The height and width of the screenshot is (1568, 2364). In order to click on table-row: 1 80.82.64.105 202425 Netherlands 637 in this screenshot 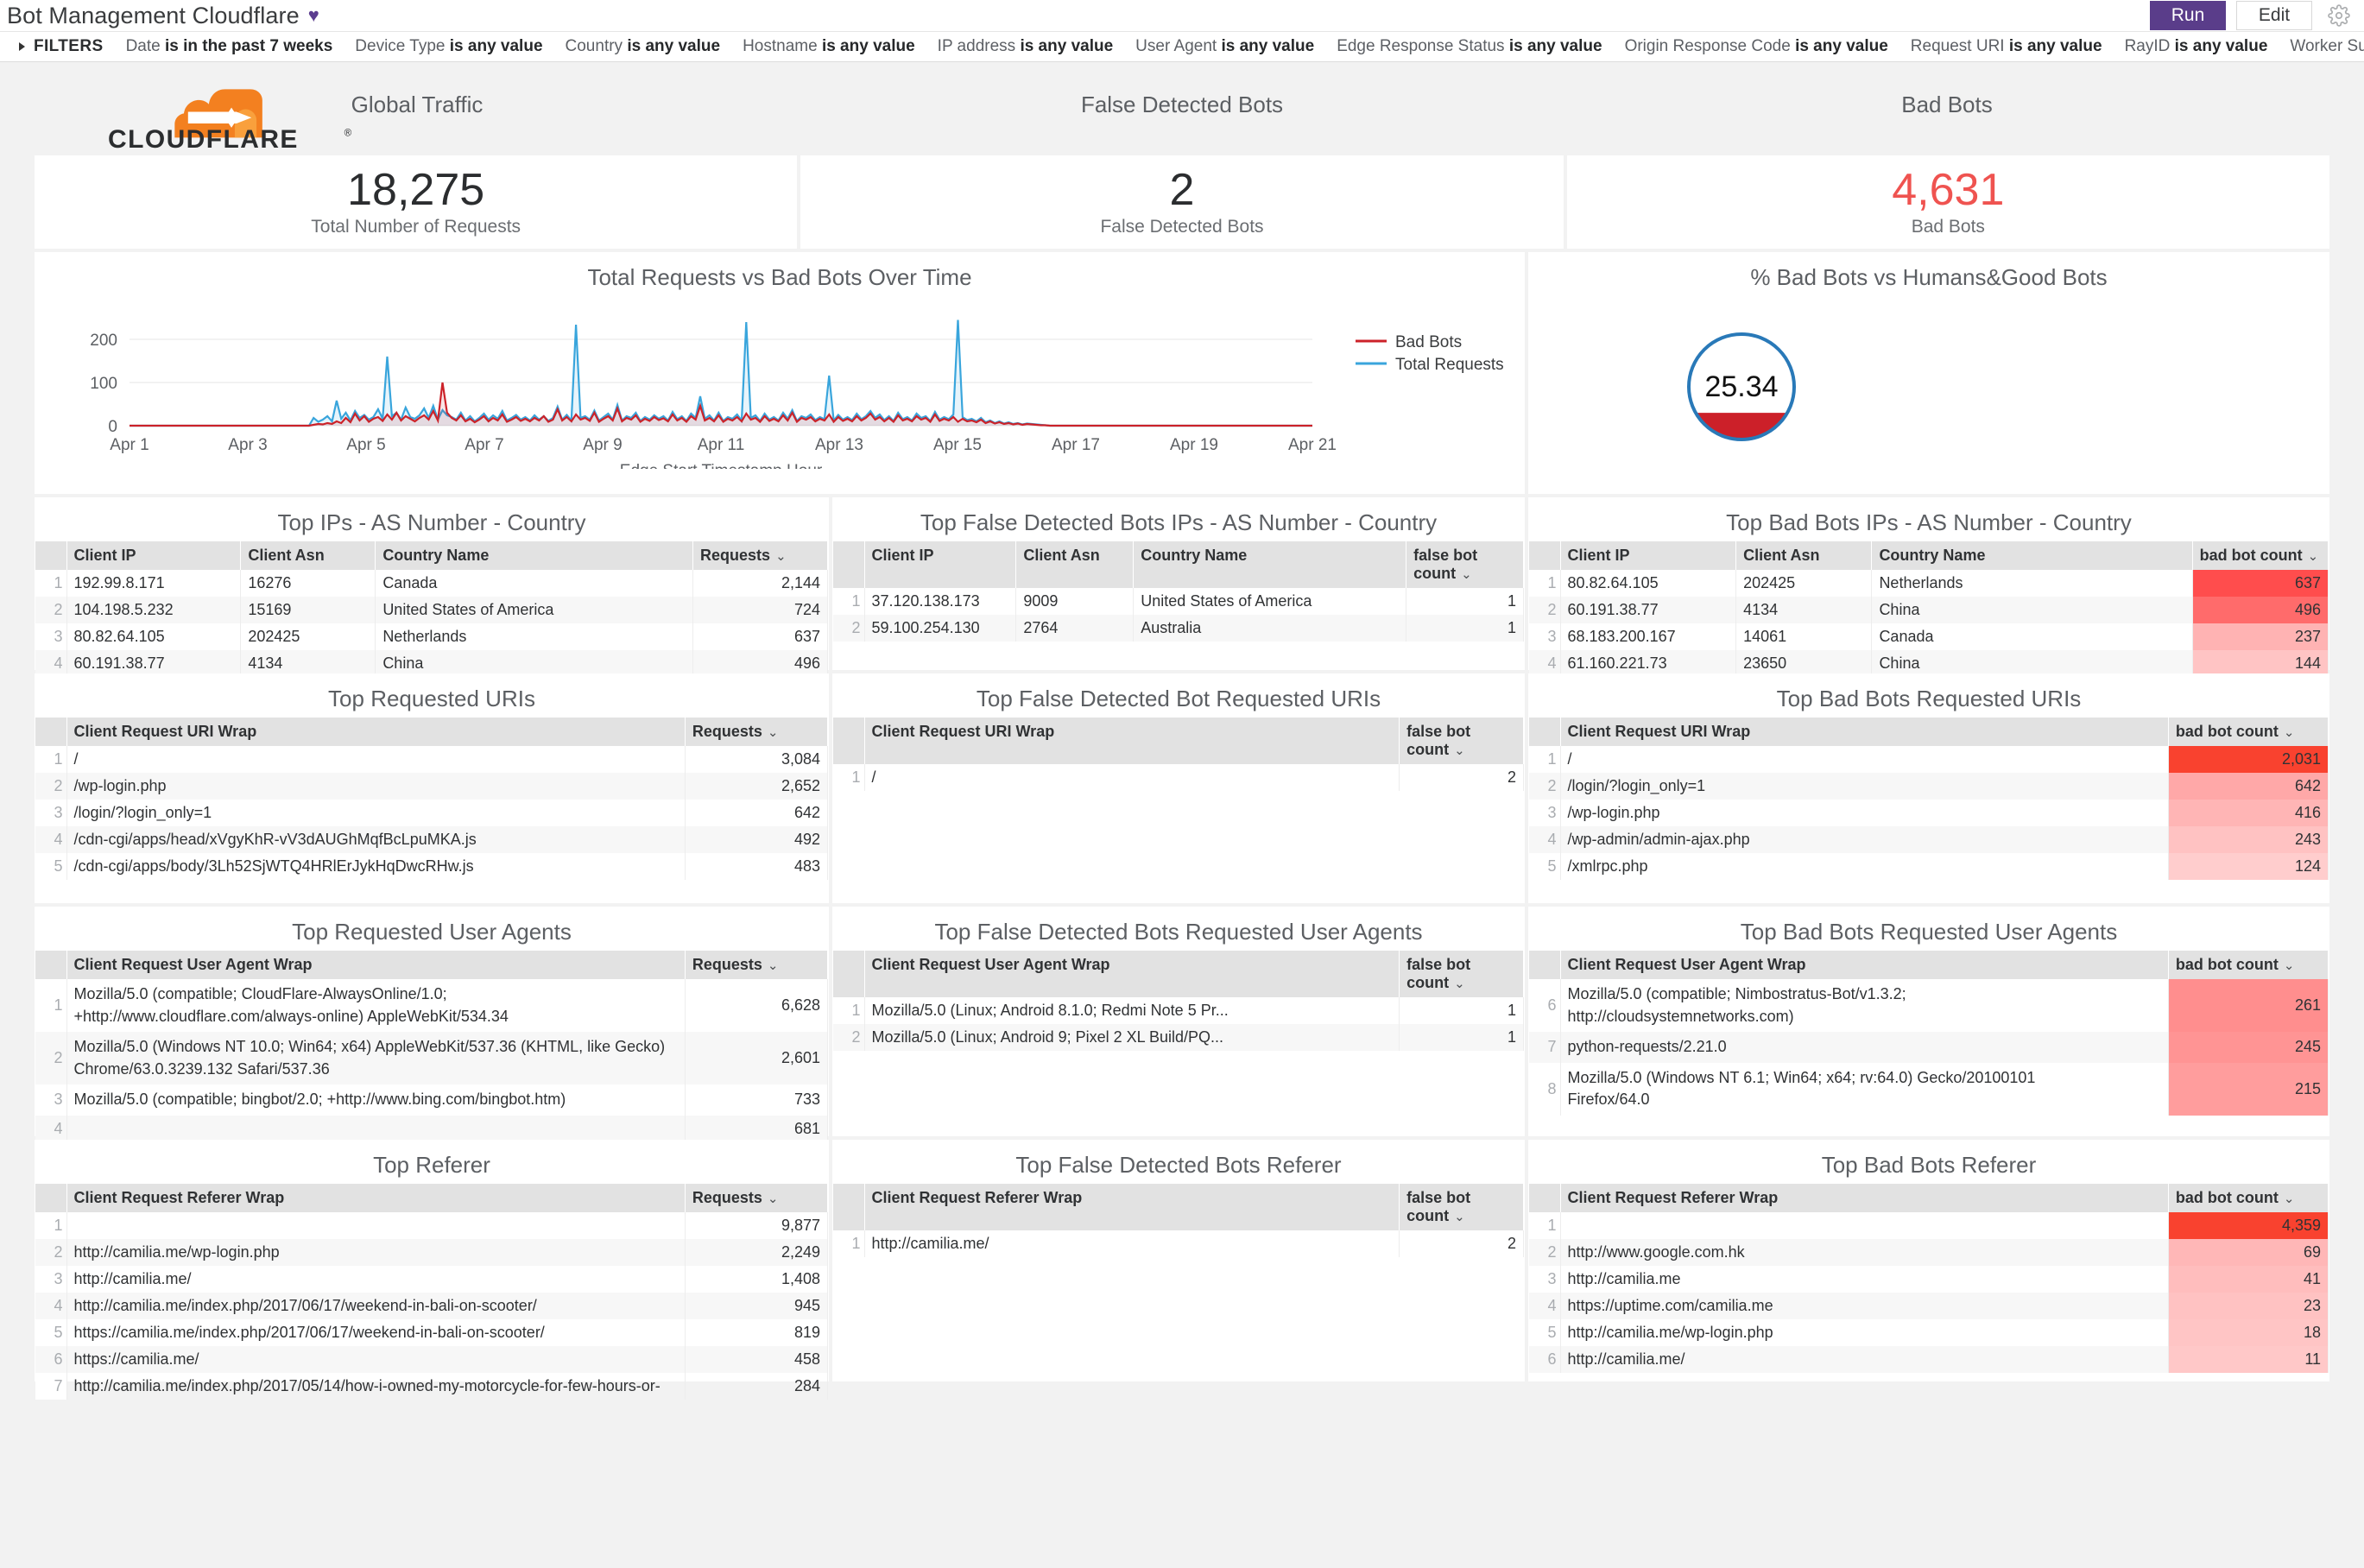, I will do `click(1929, 583)`.